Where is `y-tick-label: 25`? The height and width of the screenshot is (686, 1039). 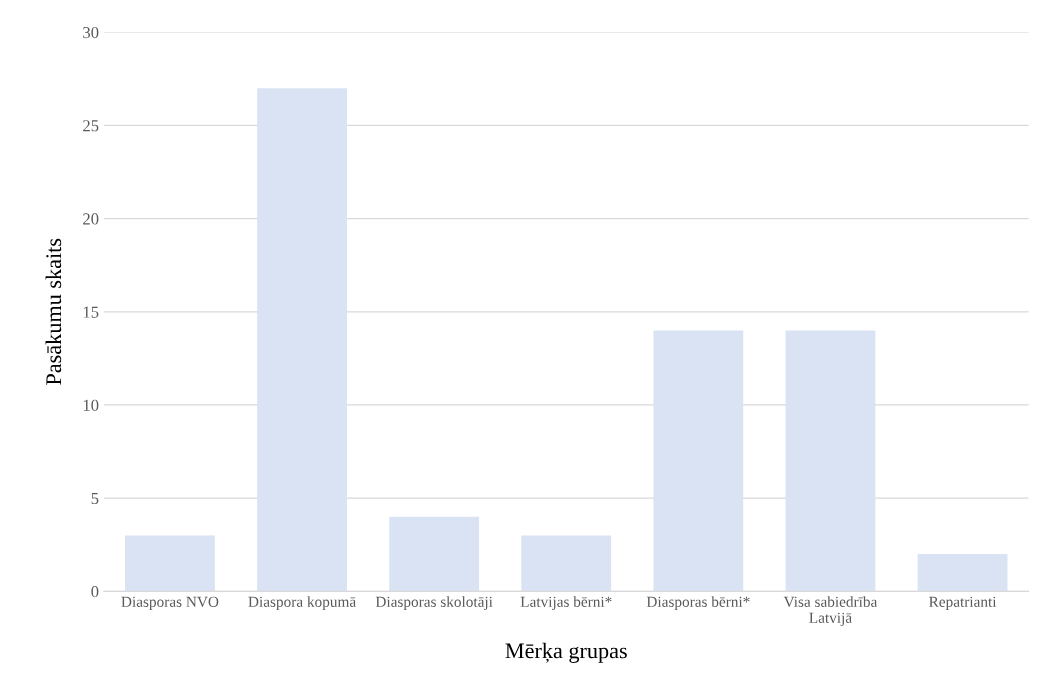
y-tick-label: 25 is located at coordinates (91, 126).